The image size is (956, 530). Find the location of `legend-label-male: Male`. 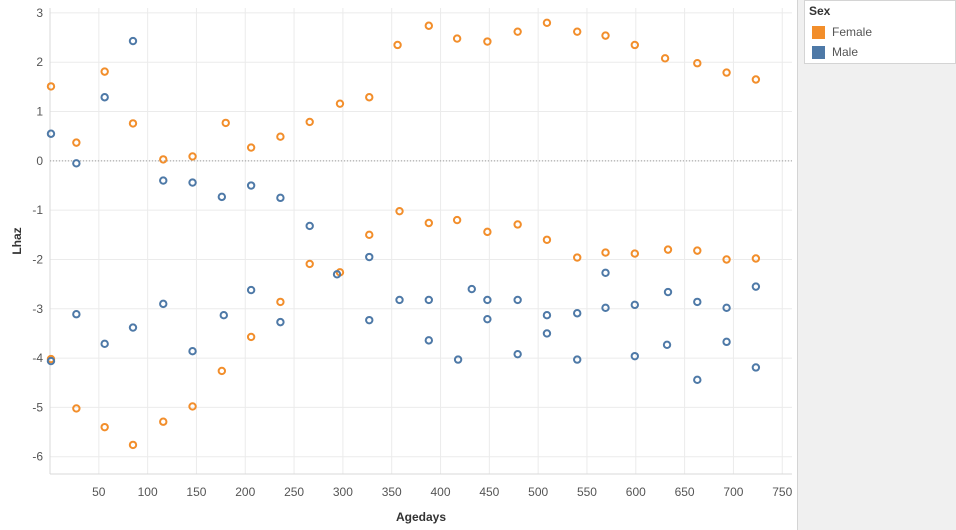

legend-label-male: Male is located at coordinates (845, 52).